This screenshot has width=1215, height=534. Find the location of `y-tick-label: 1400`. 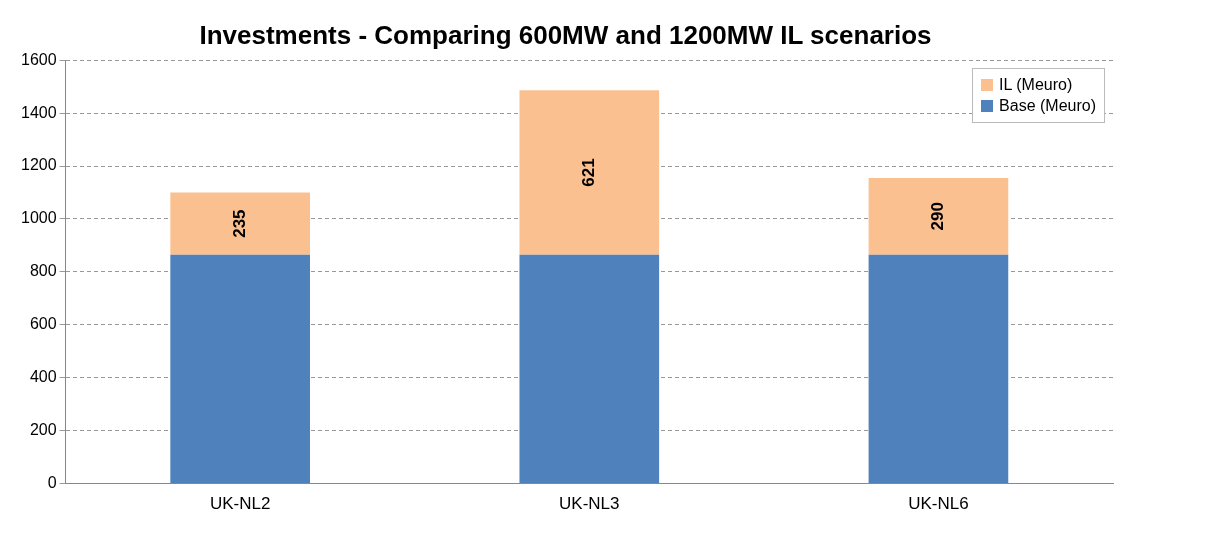

y-tick-label: 1400 is located at coordinates (39, 112).